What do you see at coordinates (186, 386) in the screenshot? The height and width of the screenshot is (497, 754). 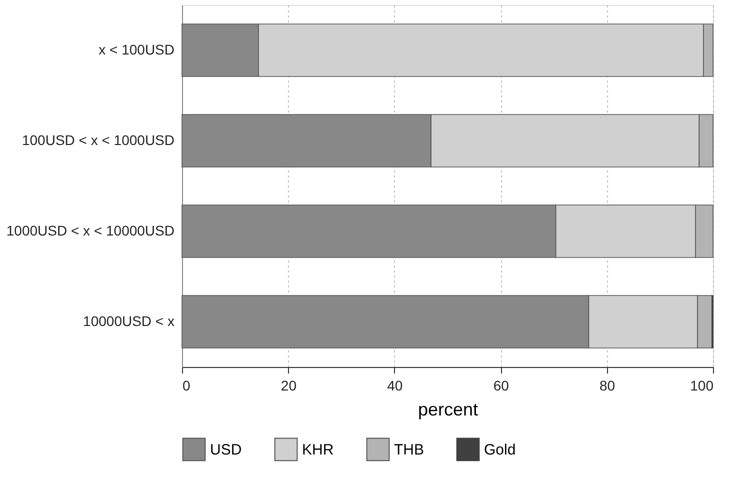 I see `x-tick-label: 0` at bounding box center [186, 386].